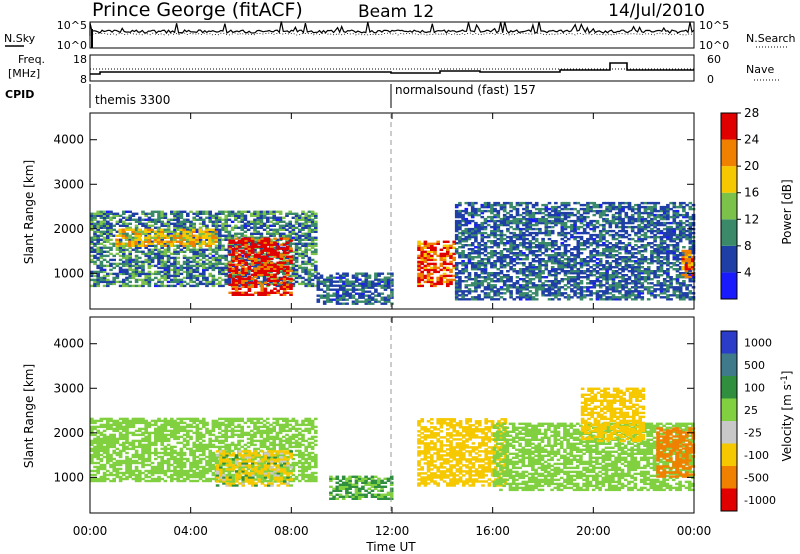  What do you see at coordinates (197, 10) in the screenshot?
I see `station-title: Prince George (fitACF)` at bounding box center [197, 10].